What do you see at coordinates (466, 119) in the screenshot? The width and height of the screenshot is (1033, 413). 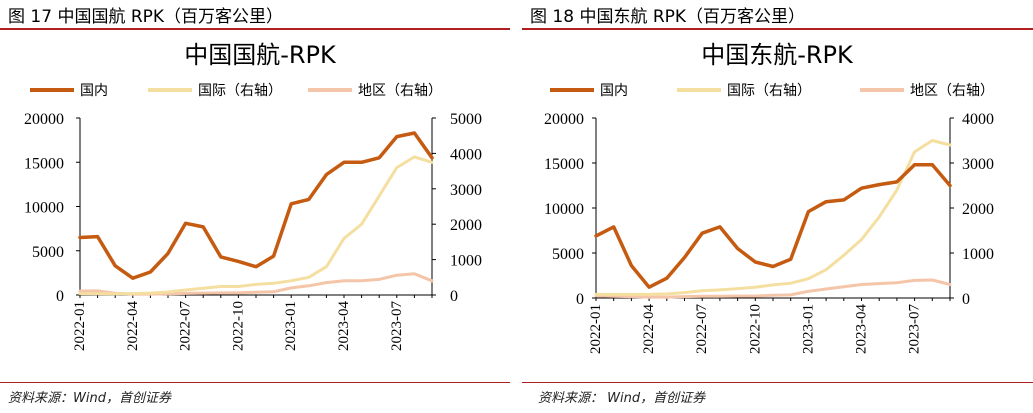 I see `y-right-tick-label: 5000` at bounding box center [466, 119].